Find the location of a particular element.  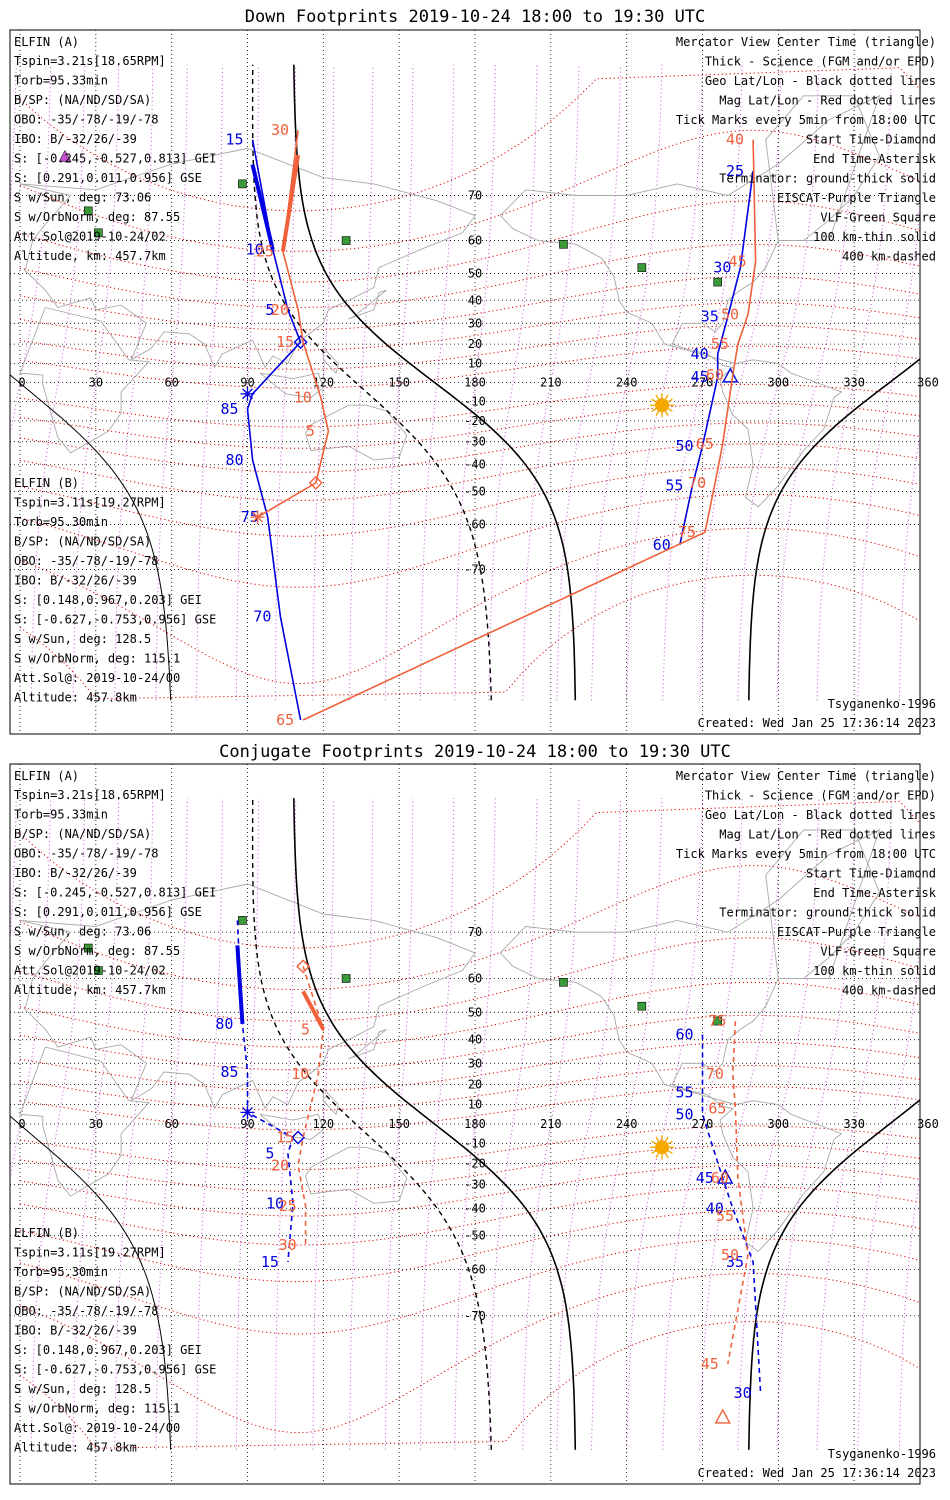

x-tick-label: 180 is located at coordinates (475, 383).